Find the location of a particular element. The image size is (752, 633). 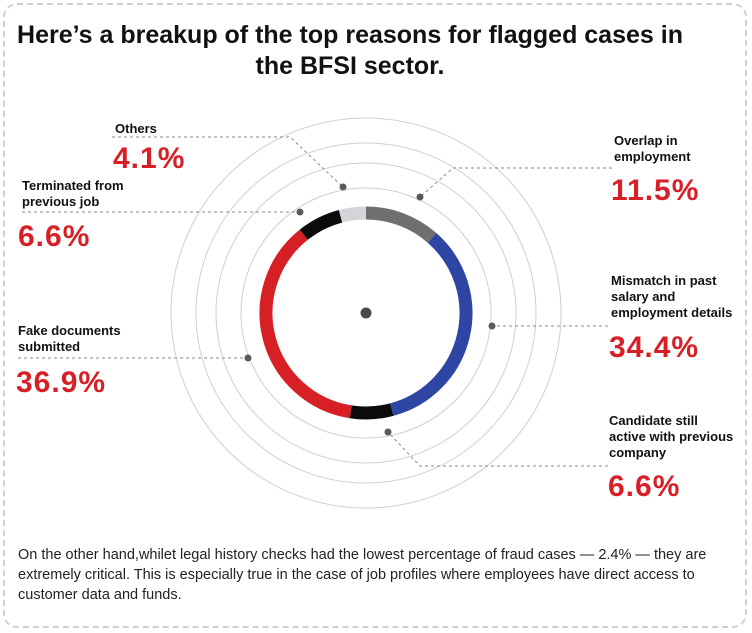

value-overlap: 11.5% is located at coordinates (655, 190).